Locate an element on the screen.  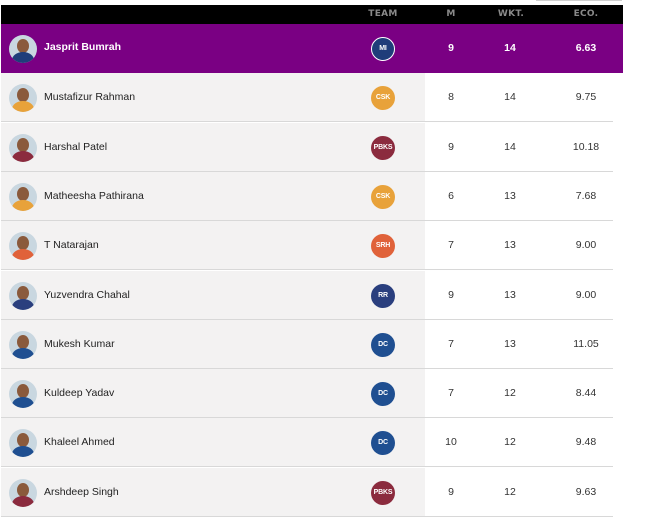
header-economy: ECO. is located at coordinates (586, 14).